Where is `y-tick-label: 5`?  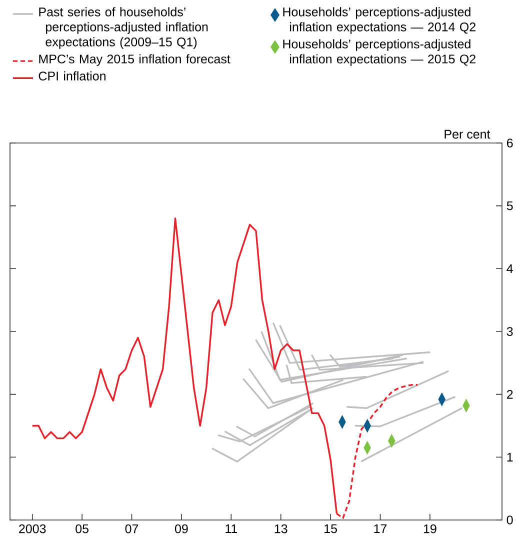
y-tick-label: 5 is located at coordinates (509, 205).